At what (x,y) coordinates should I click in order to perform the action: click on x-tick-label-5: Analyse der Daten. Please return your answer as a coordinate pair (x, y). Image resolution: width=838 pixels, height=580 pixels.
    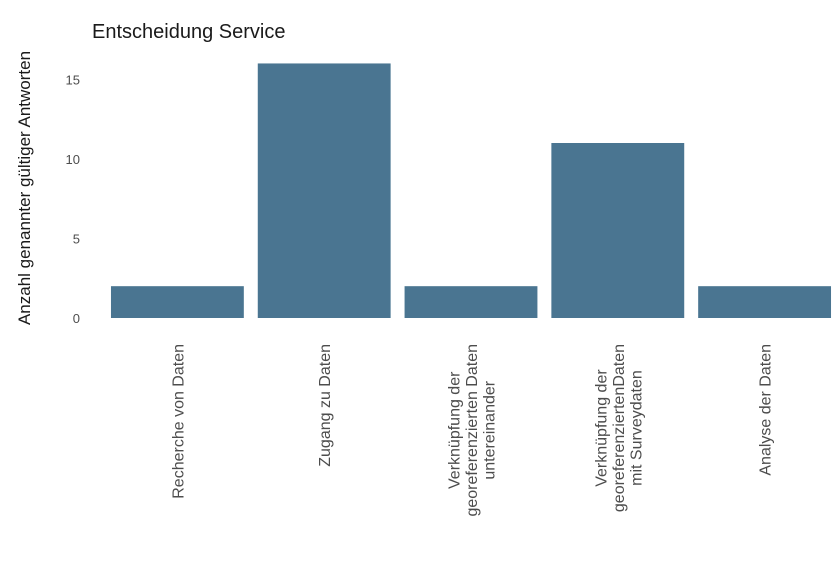
    Looking at the image, I should click on (766, 410).